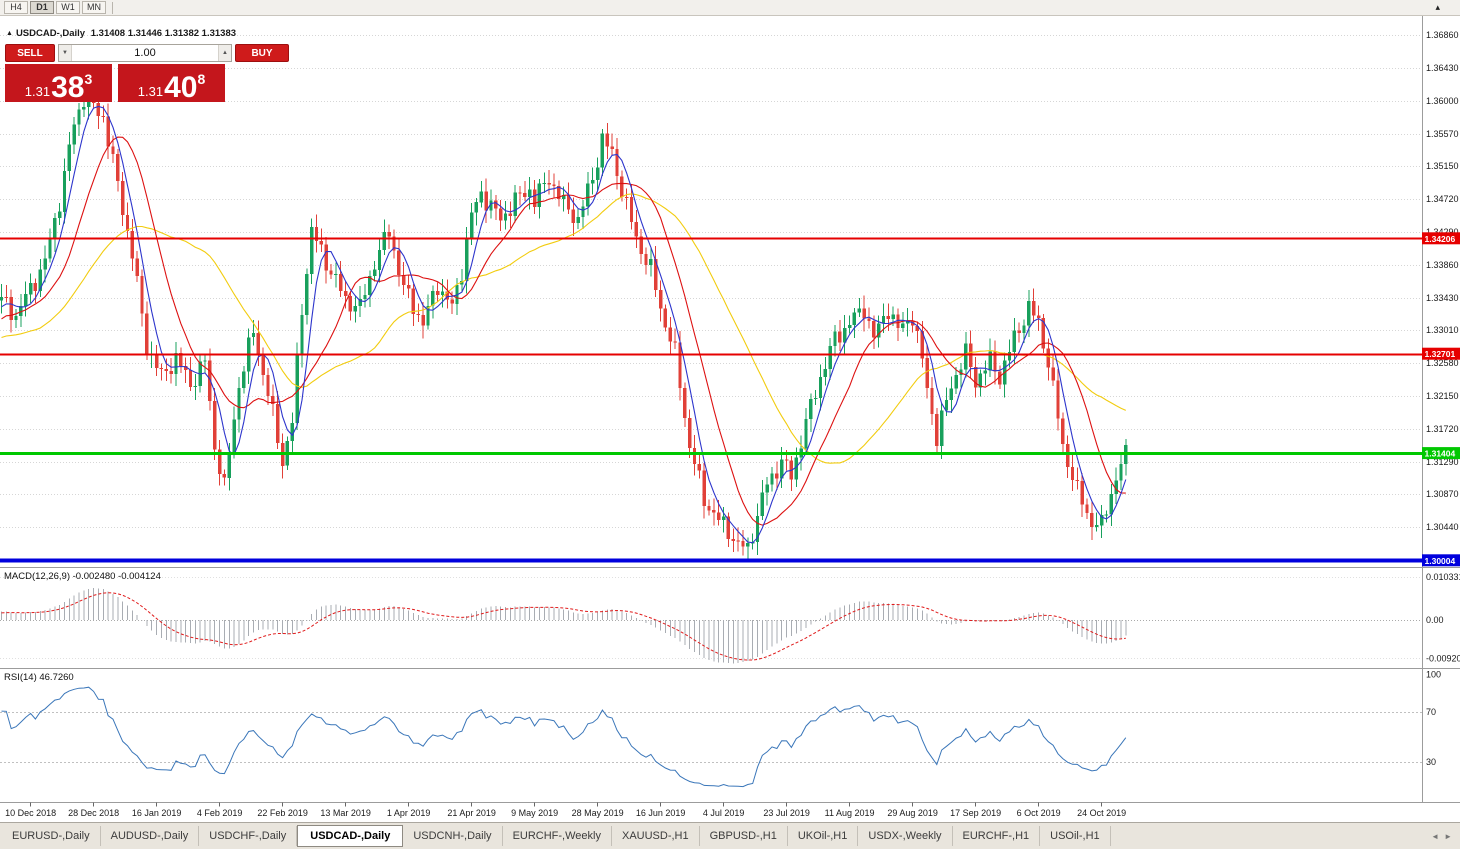  Describe the element at coordinates (661, 813) in the screenshot. I see `svg-text: 16 Jun 2019` at that location.